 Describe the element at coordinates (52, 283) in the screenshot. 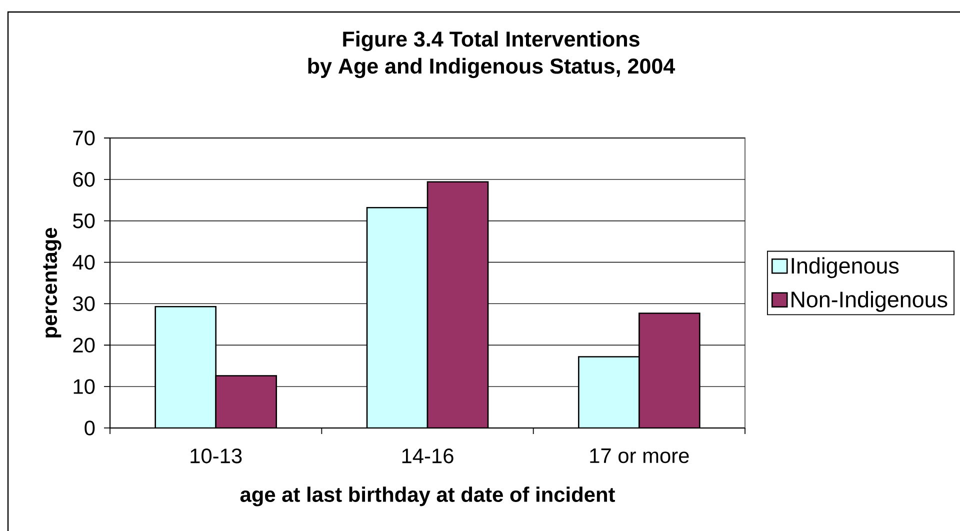

I see `y-axis-title: percentage` at that location.